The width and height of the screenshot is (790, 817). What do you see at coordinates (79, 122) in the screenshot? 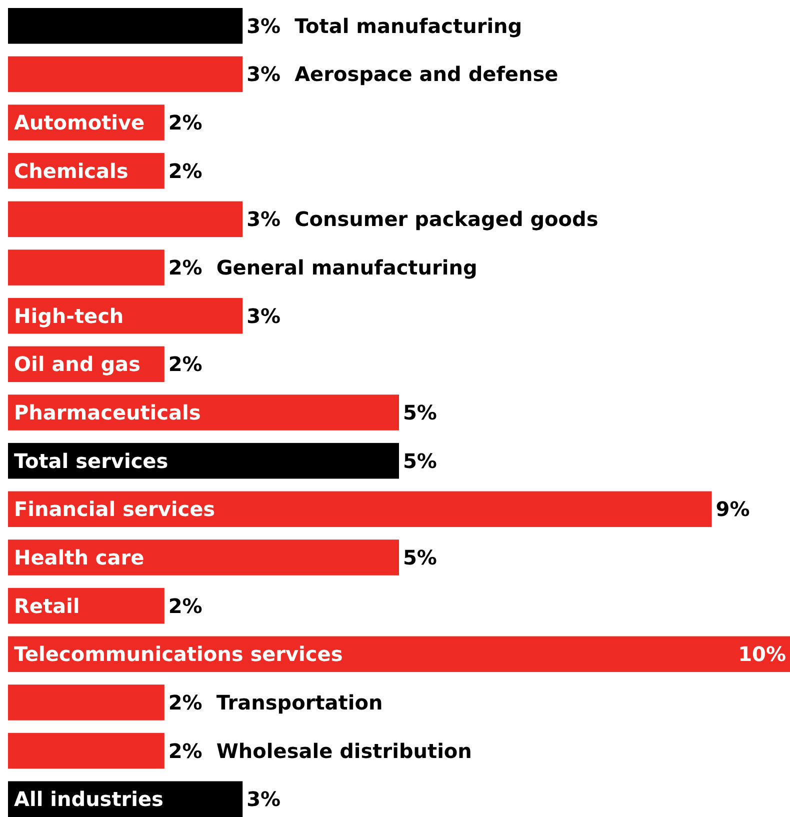
I see `y-tick-label: Automotive` at bounding box center [79, 122].